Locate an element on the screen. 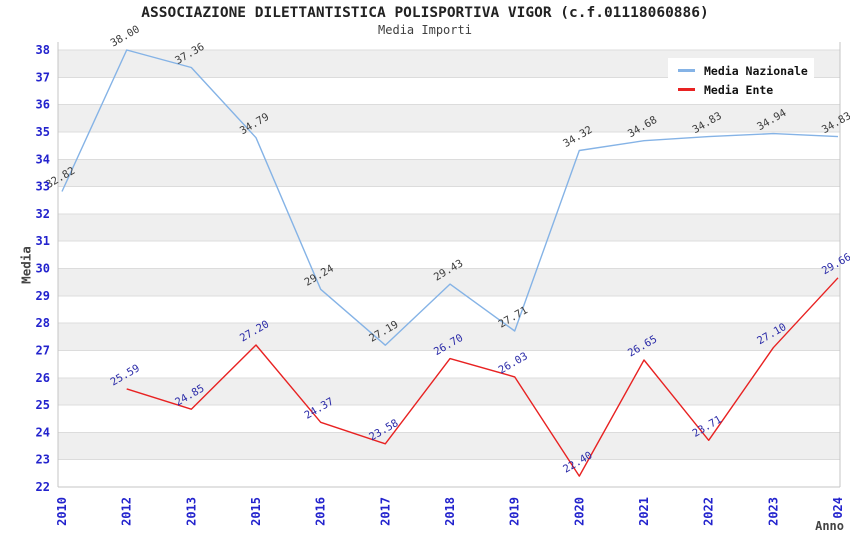 The width and height of the screenshot is (850, 550). y-tick-label: 35 is located at coordinates (43, 132).